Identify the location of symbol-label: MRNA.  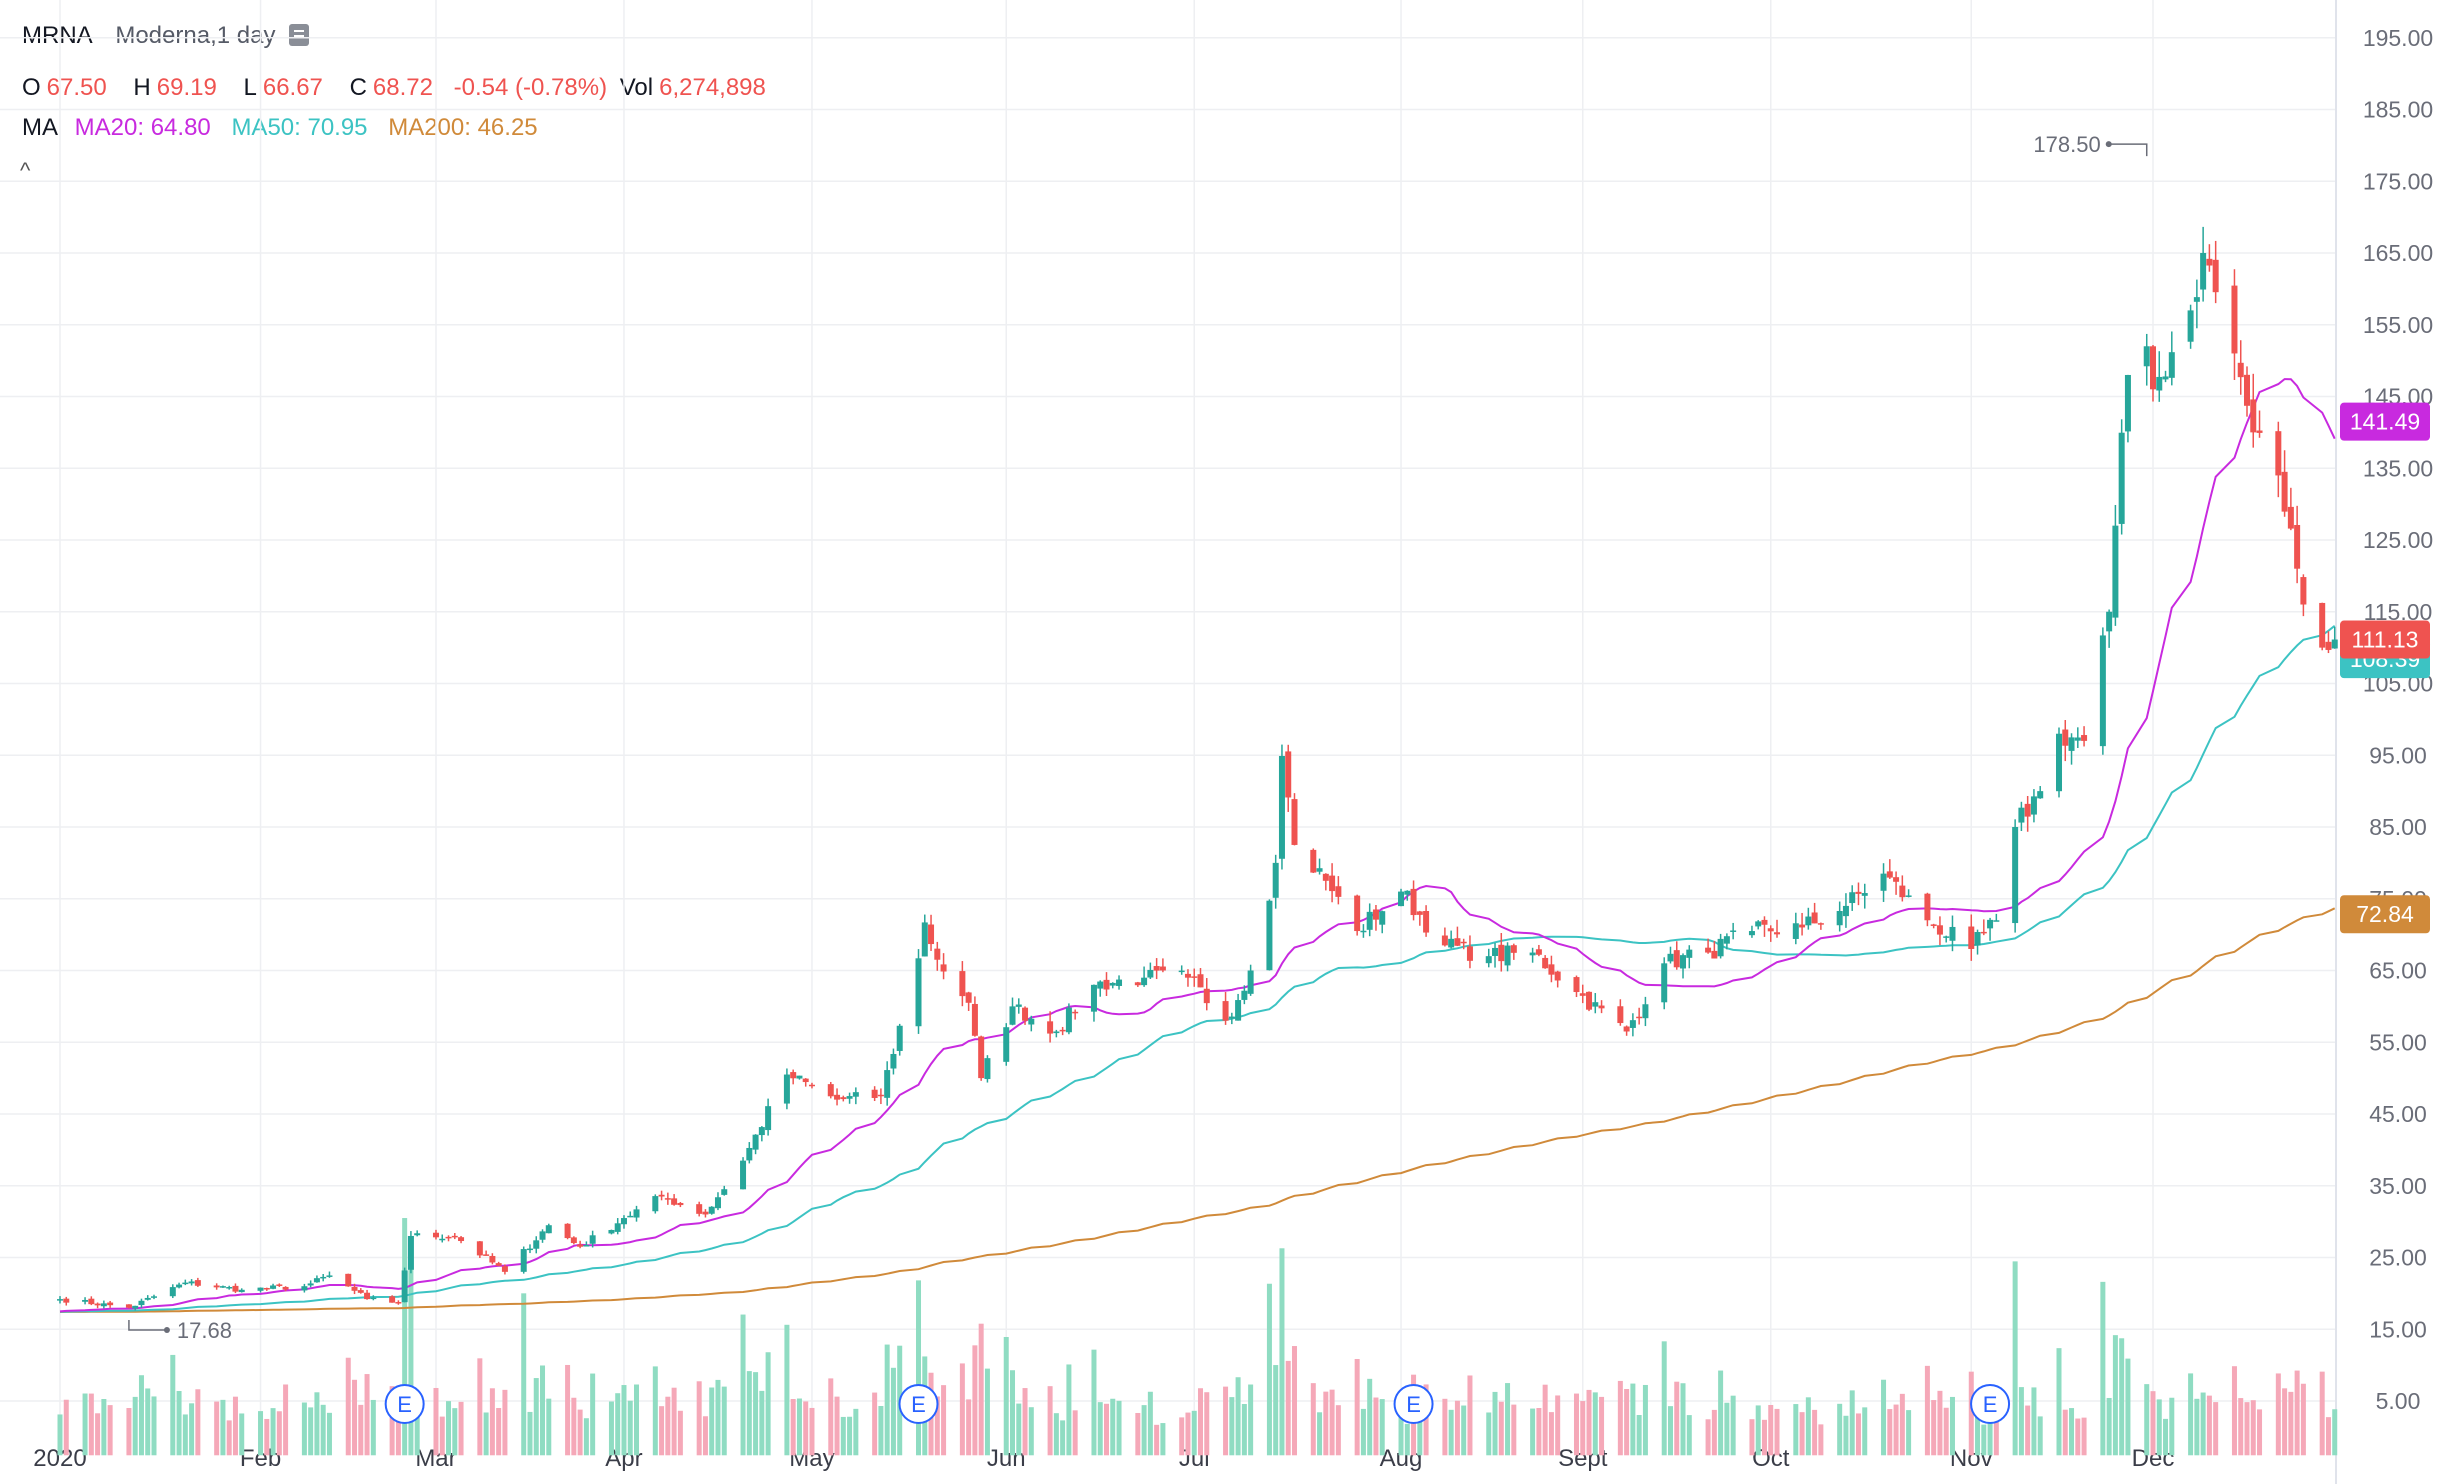
(57, 35).